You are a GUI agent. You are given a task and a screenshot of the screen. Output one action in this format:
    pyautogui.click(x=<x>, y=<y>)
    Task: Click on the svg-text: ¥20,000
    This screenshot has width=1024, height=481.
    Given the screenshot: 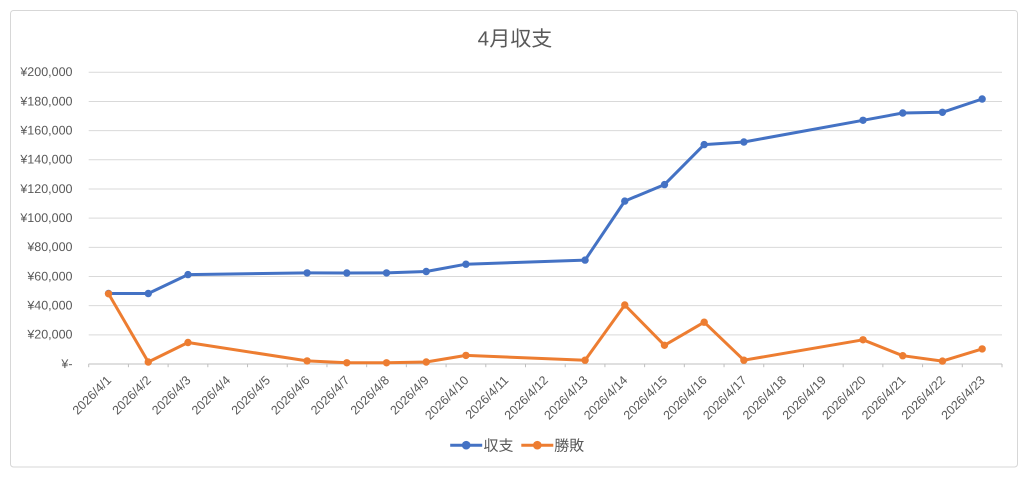 What is the action you would take?
    pyautogui.click(x=49, y=335)
    